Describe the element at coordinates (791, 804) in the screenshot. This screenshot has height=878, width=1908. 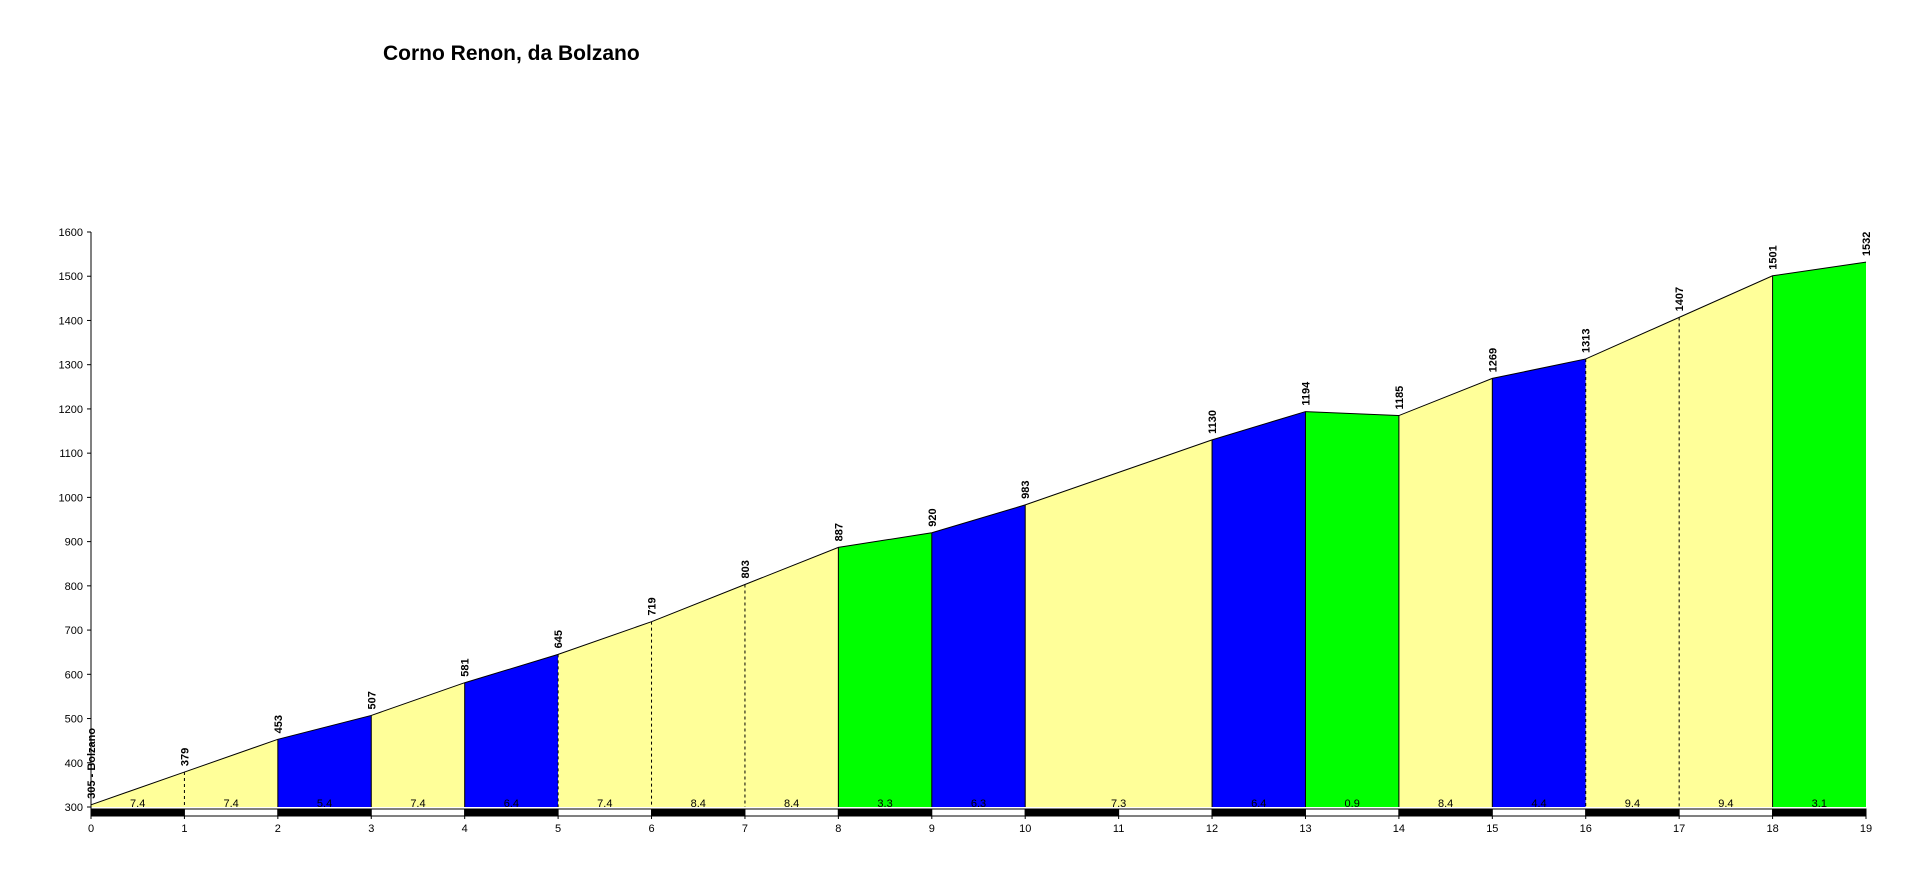
I see `gradient-label-7: 8.4` at that location.